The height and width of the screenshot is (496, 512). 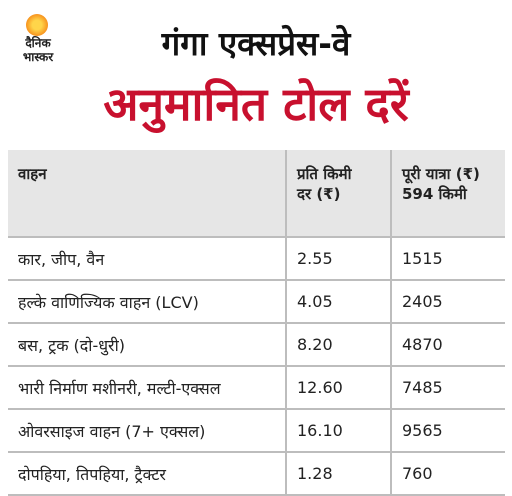 I want to click on title: गंगा एक्सप्रेस-वे, so click(x=256, y=43).